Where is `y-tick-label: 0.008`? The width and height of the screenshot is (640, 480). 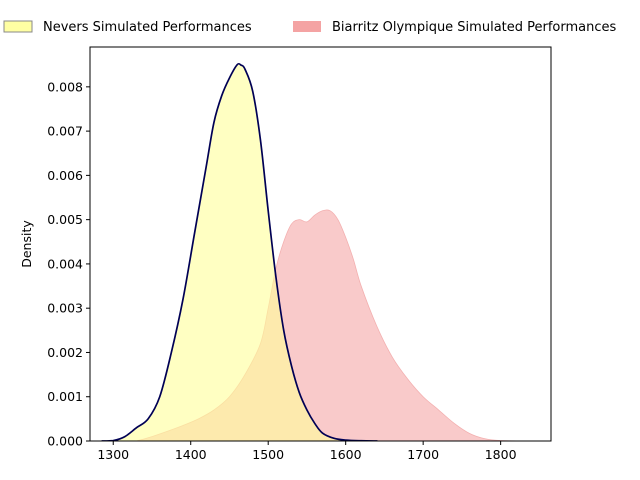 y-tick-label: 0.008 is located at coordinates (65, 86).